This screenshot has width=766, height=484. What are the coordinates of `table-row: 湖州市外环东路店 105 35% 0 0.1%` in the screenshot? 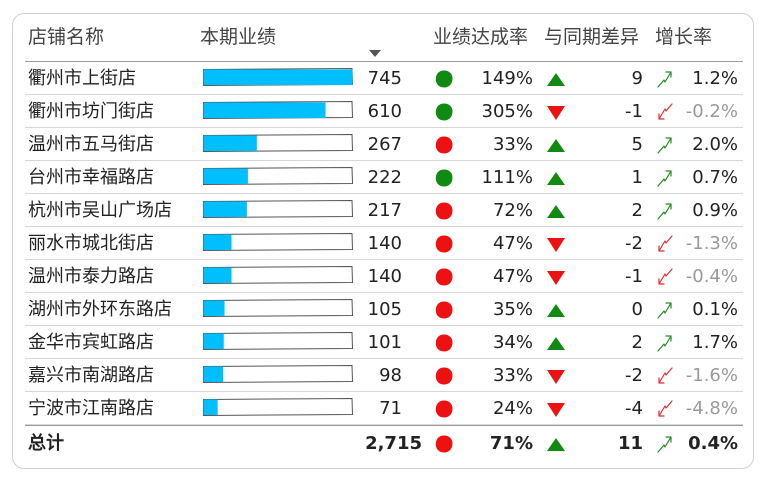 It's located at (383, 309).